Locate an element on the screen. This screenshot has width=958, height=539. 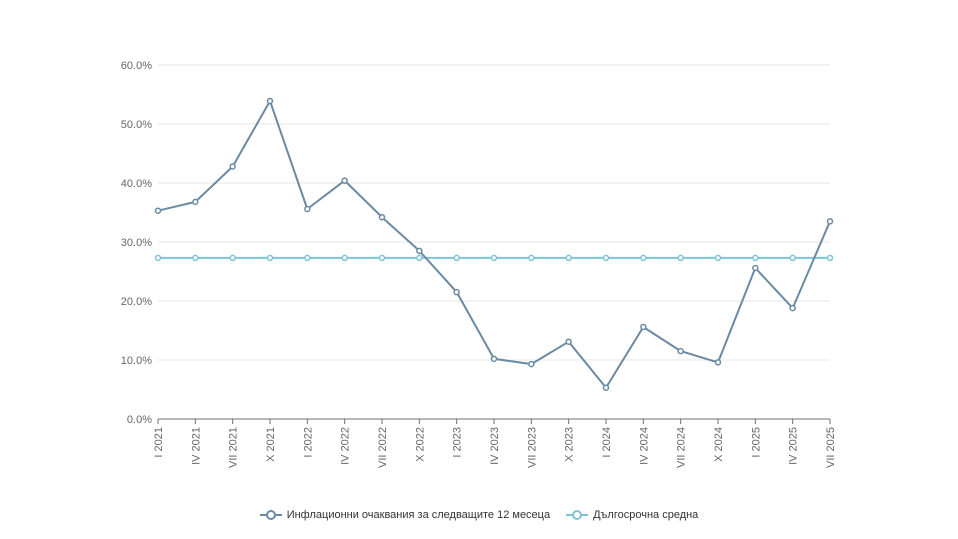
x-tick-label: I 2022 is located at coordinates (308, 442).